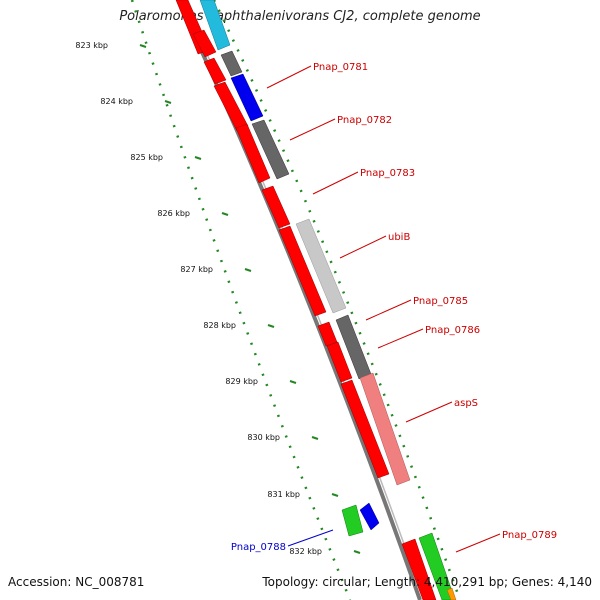 Image resolution: width=600 pixels, height=600 pixels. What do you see at coordinates (305, 551) in the screenshot?
I see `kbp-tick-label: 832 kbp` at bounding box center [305, 551].